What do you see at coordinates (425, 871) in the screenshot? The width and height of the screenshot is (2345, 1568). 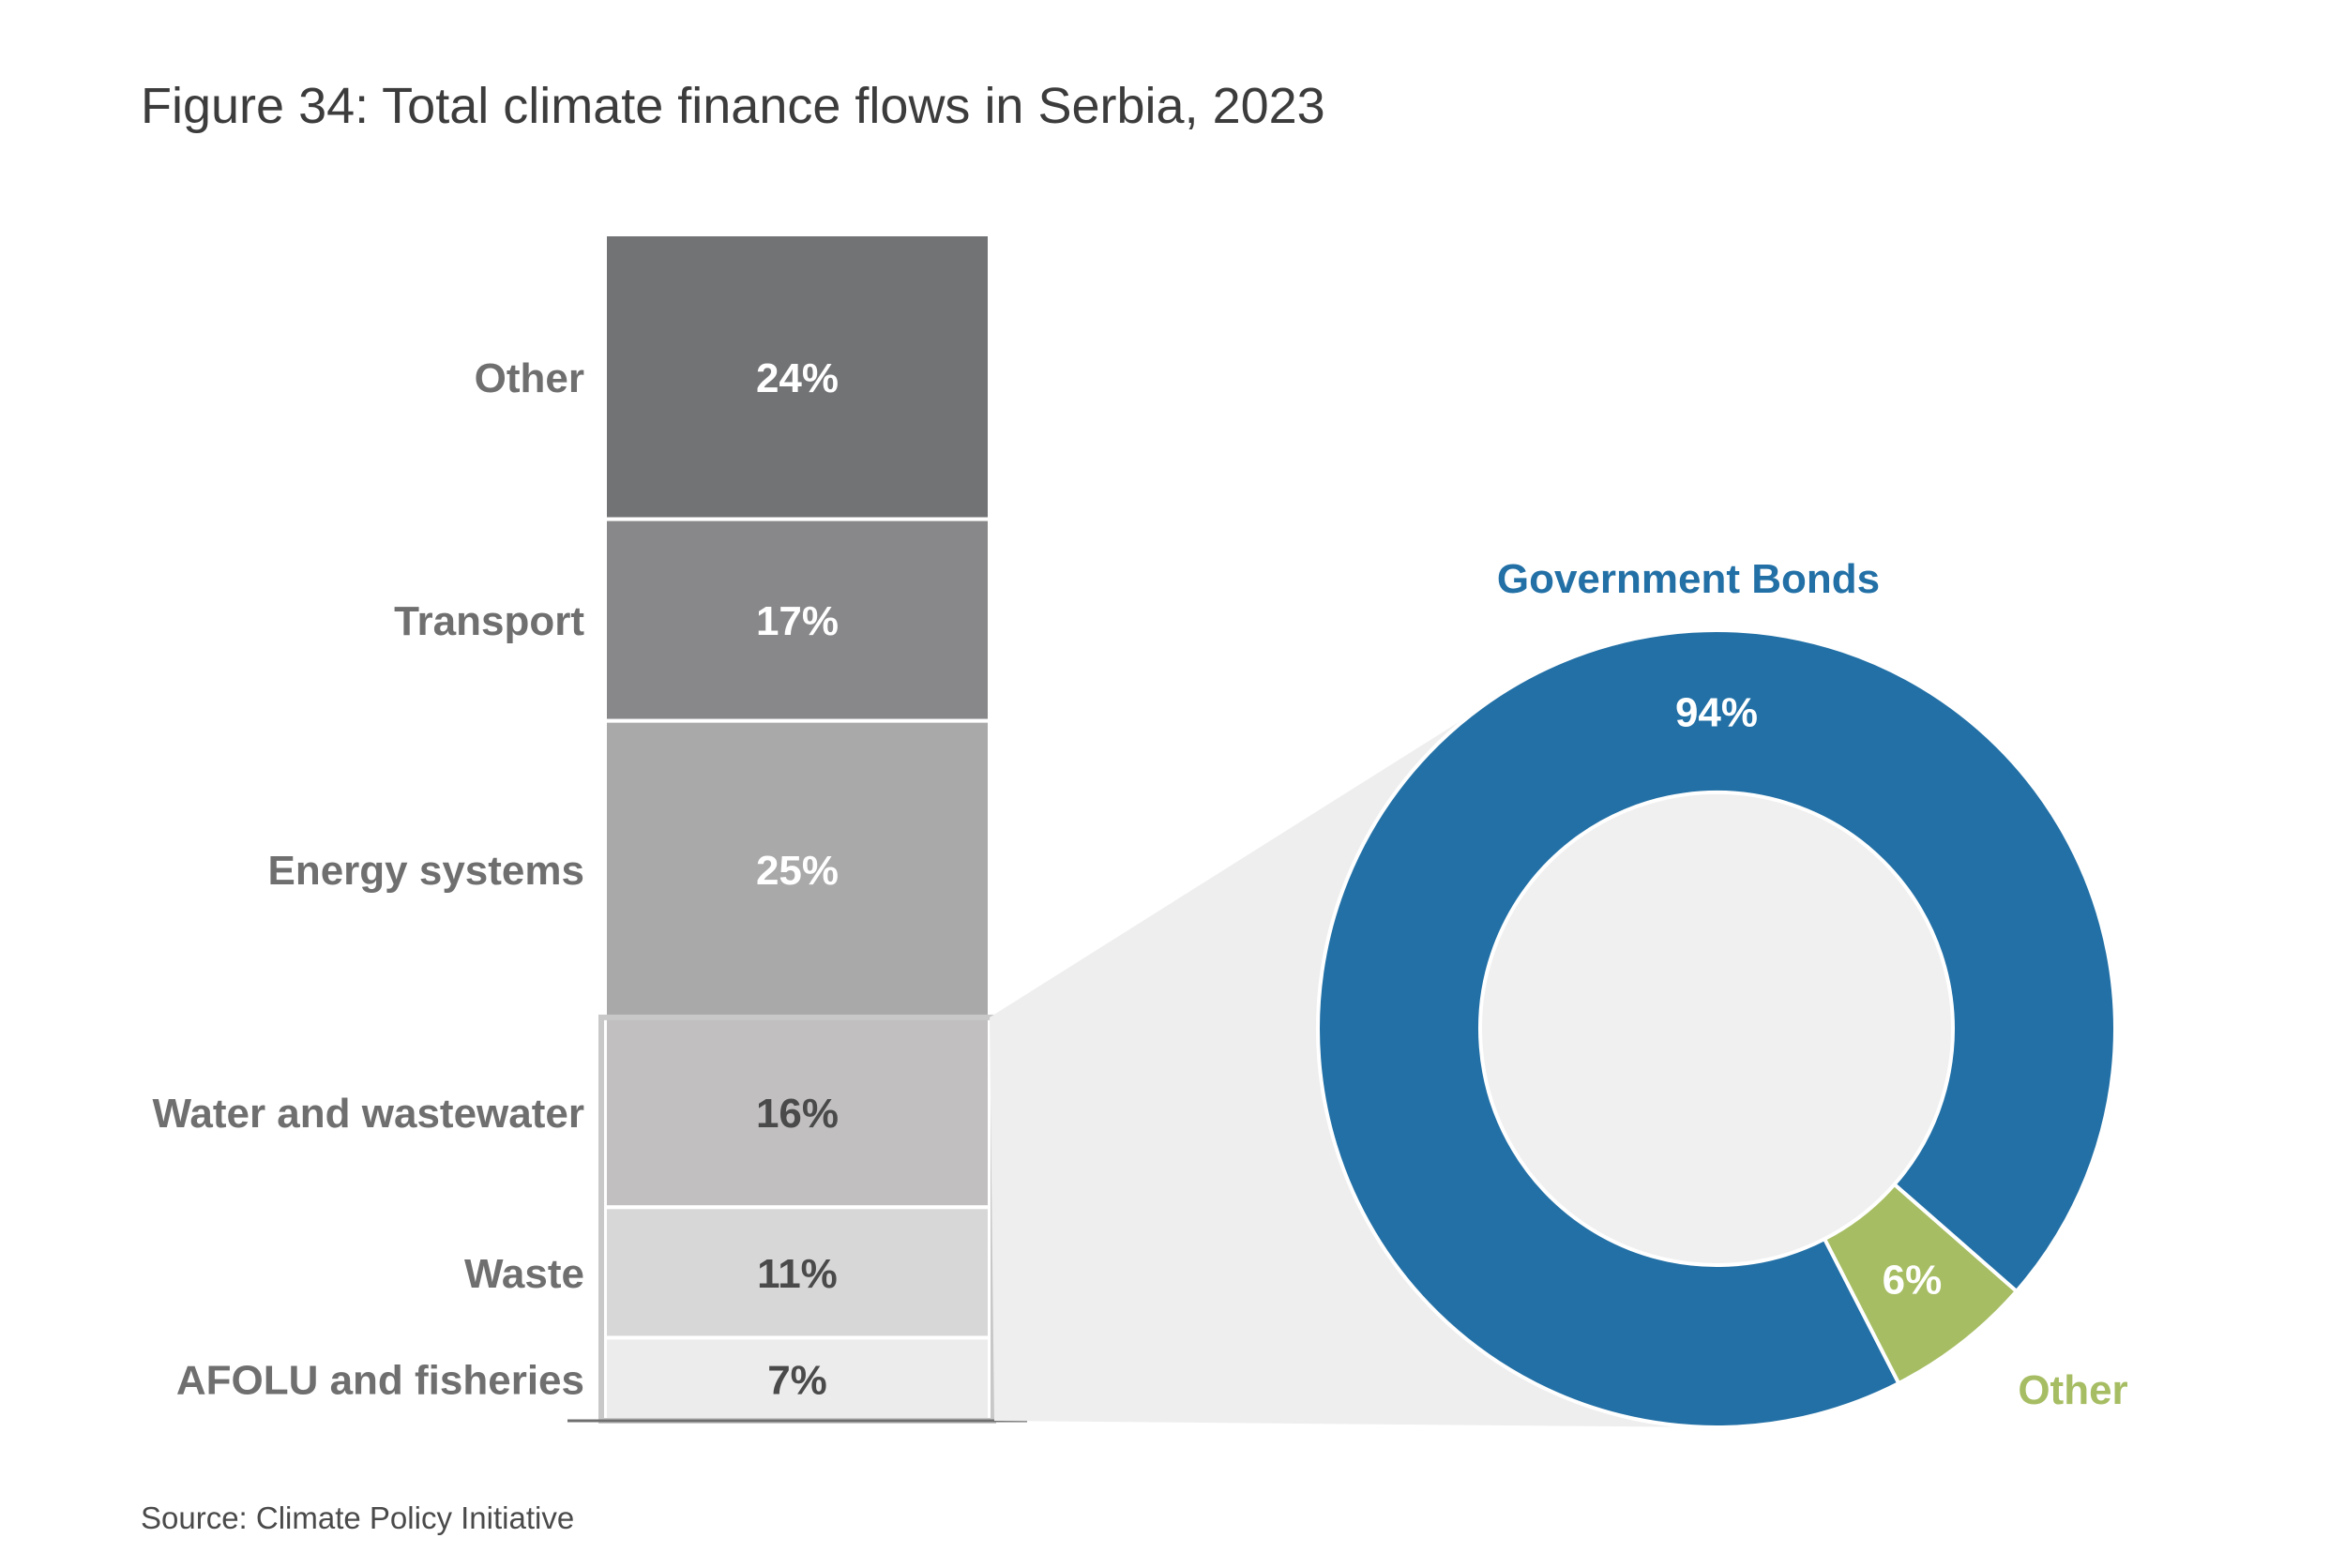 I see `bar-category-label: Energy systems` at bounding box center [425, 871].